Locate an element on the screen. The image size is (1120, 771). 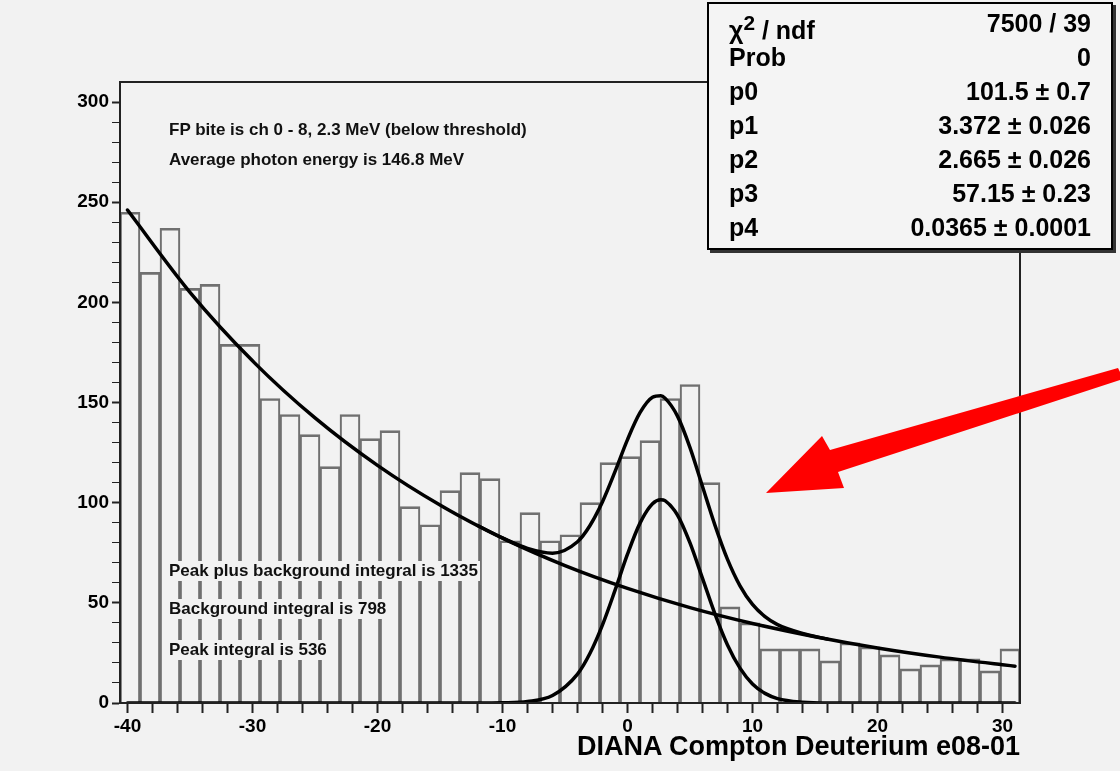
y-tick-label: 250 is located at coordinates (93, 201).